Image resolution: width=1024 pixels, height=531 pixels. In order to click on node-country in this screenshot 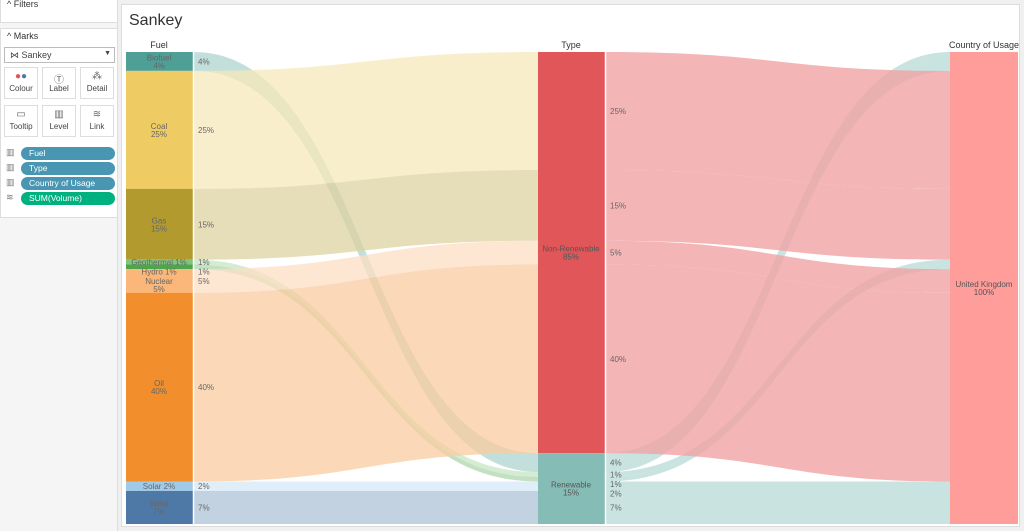, I will do `click(984, 288)`.